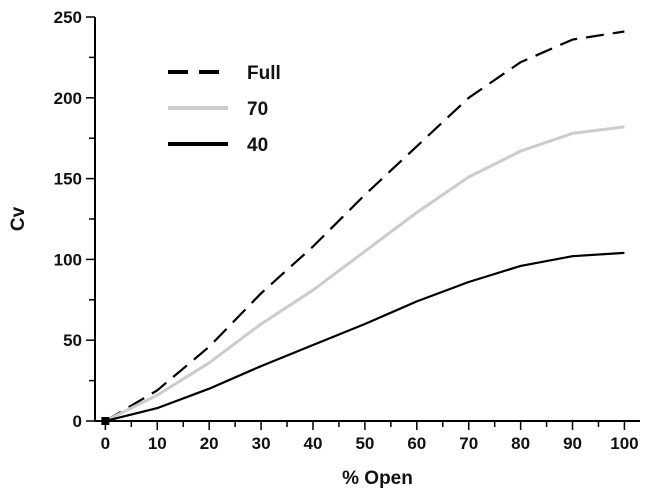 This screenshot has width=660, height=491. Describe the element at coordinates (624, 443) in the screenshot. I see `x-tick-label: 100` at that location.